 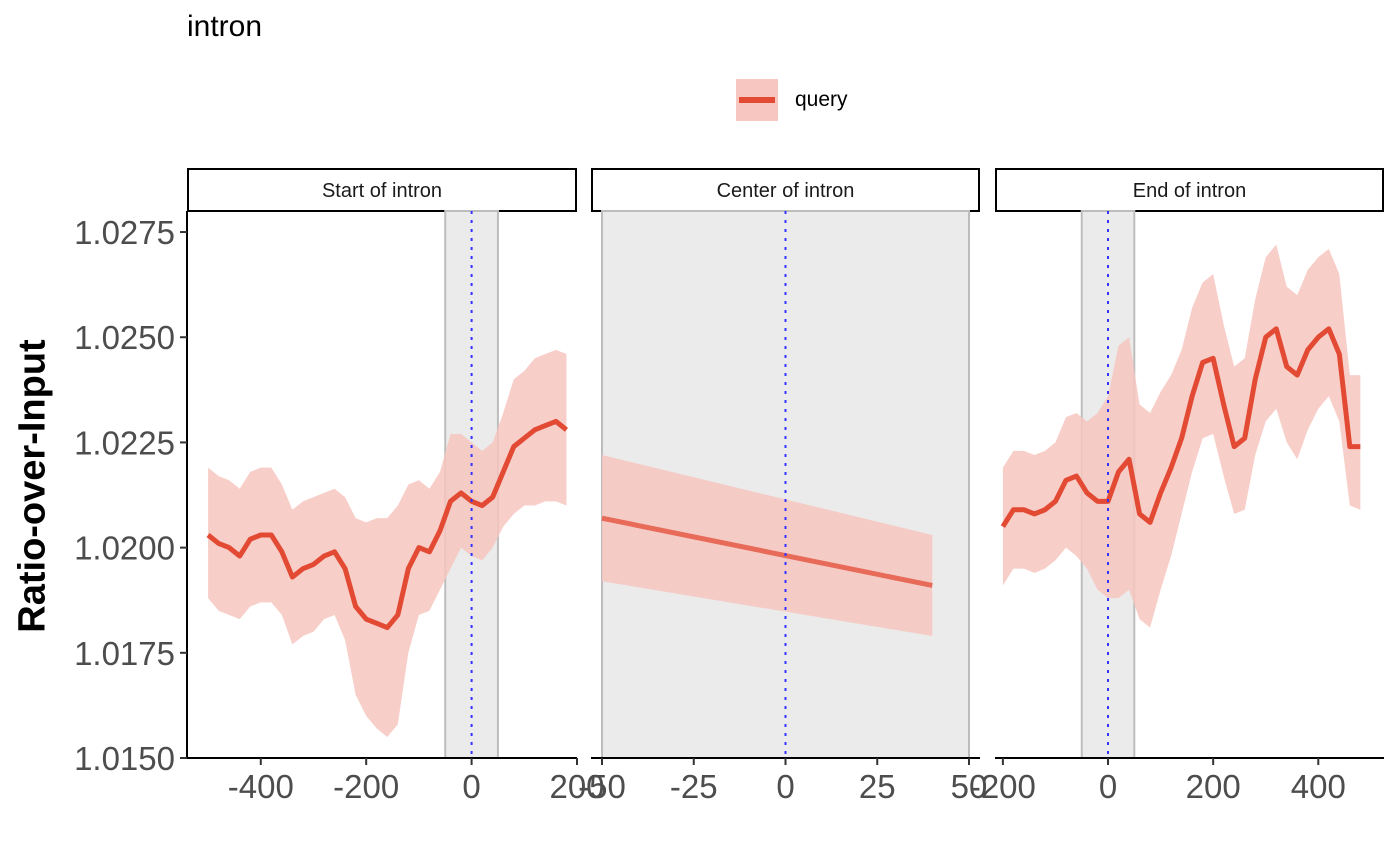 I want to click on chart-title: intron, so click(x=225, y=26).